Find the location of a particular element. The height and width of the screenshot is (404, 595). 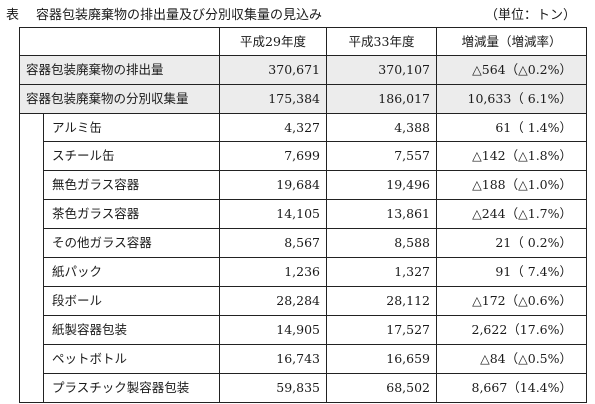

value-h29: 59,835 is located at coordinates (273, 388).